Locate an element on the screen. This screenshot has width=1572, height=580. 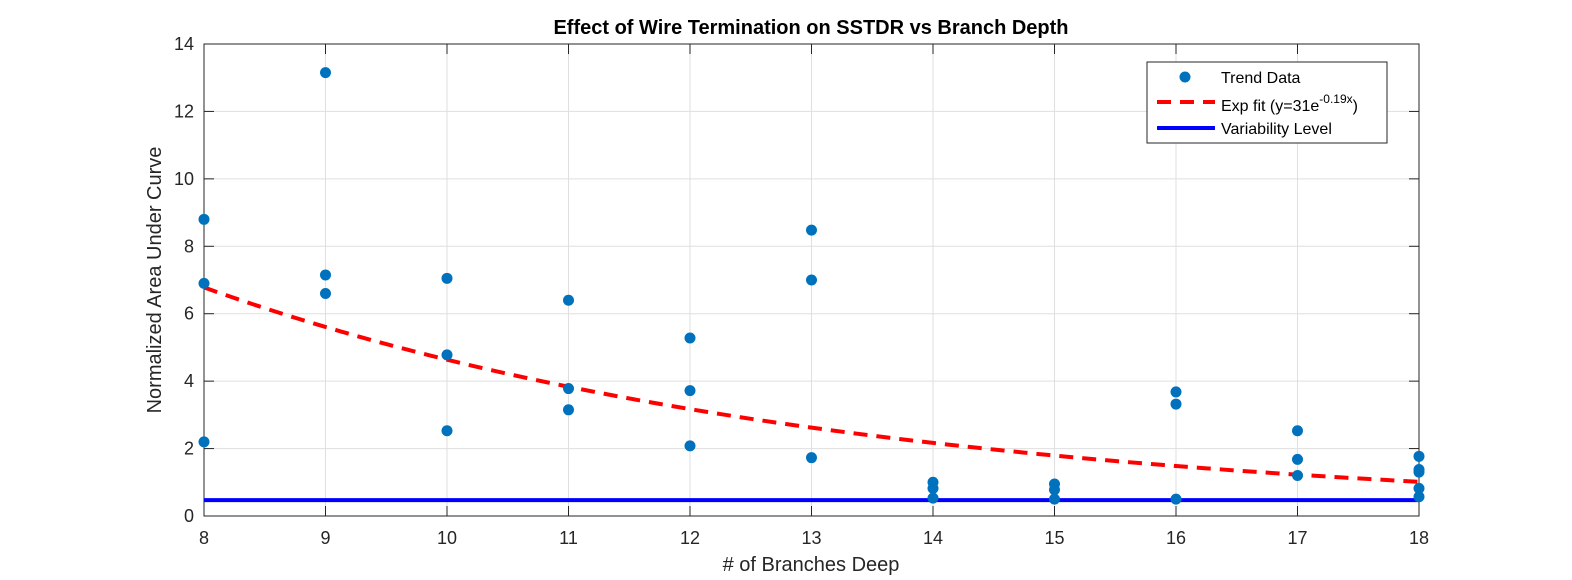
y-tick-label: 0 is located at coordinates (189, 516).